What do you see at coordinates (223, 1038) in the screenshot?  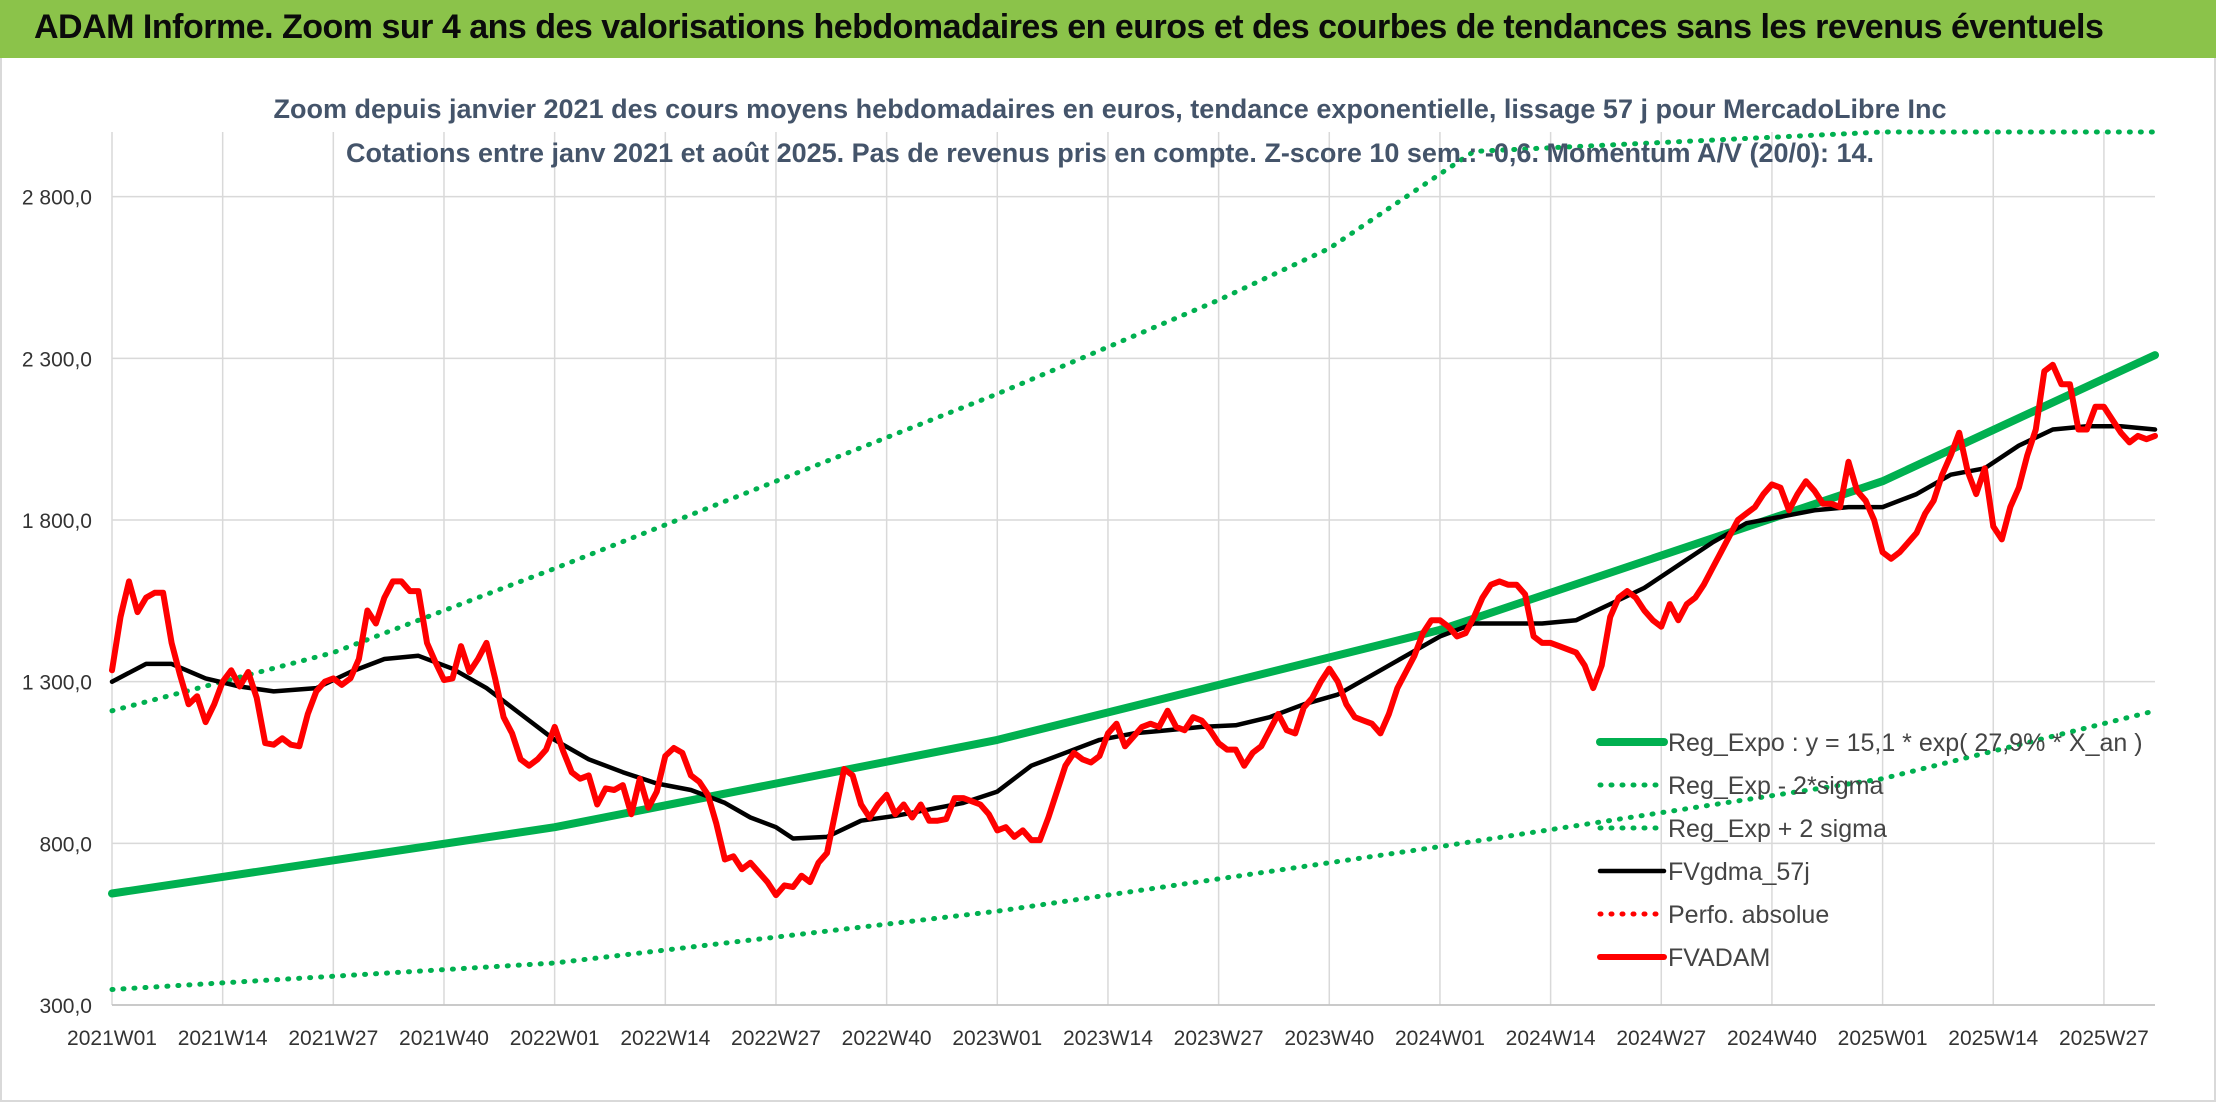 I see `x-tick-label: 2021W14` at bounding box center [223, 1038].